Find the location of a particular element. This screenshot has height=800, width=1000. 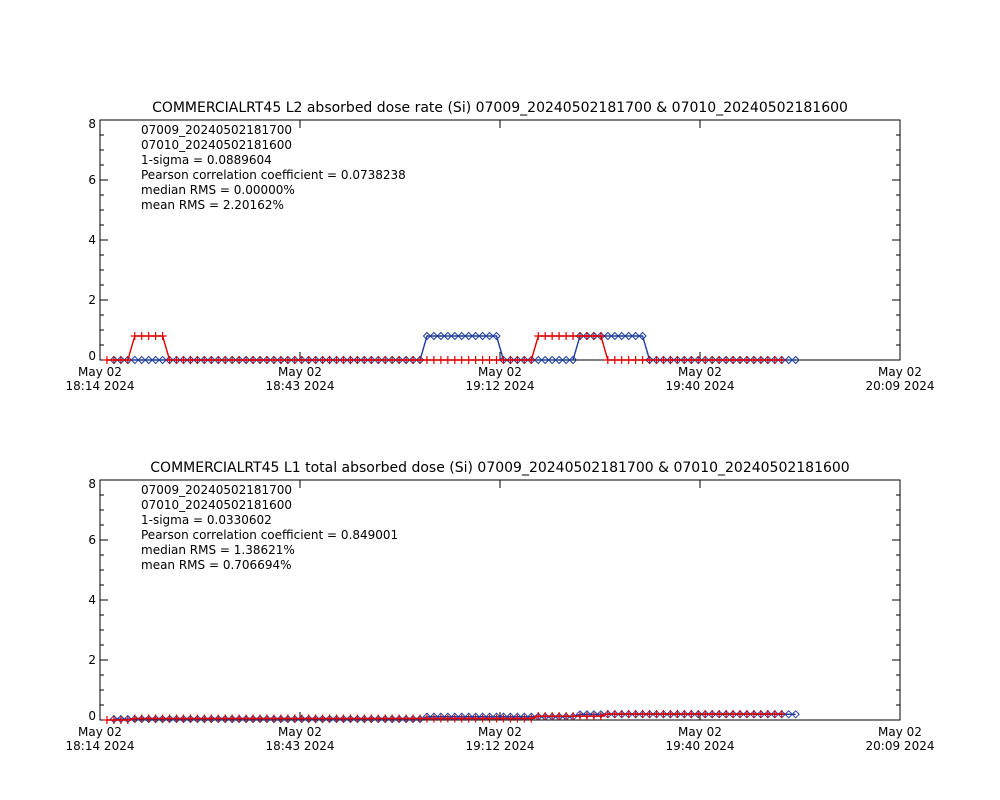

y-tick-label: 2 is located at coordinates (92, 660).